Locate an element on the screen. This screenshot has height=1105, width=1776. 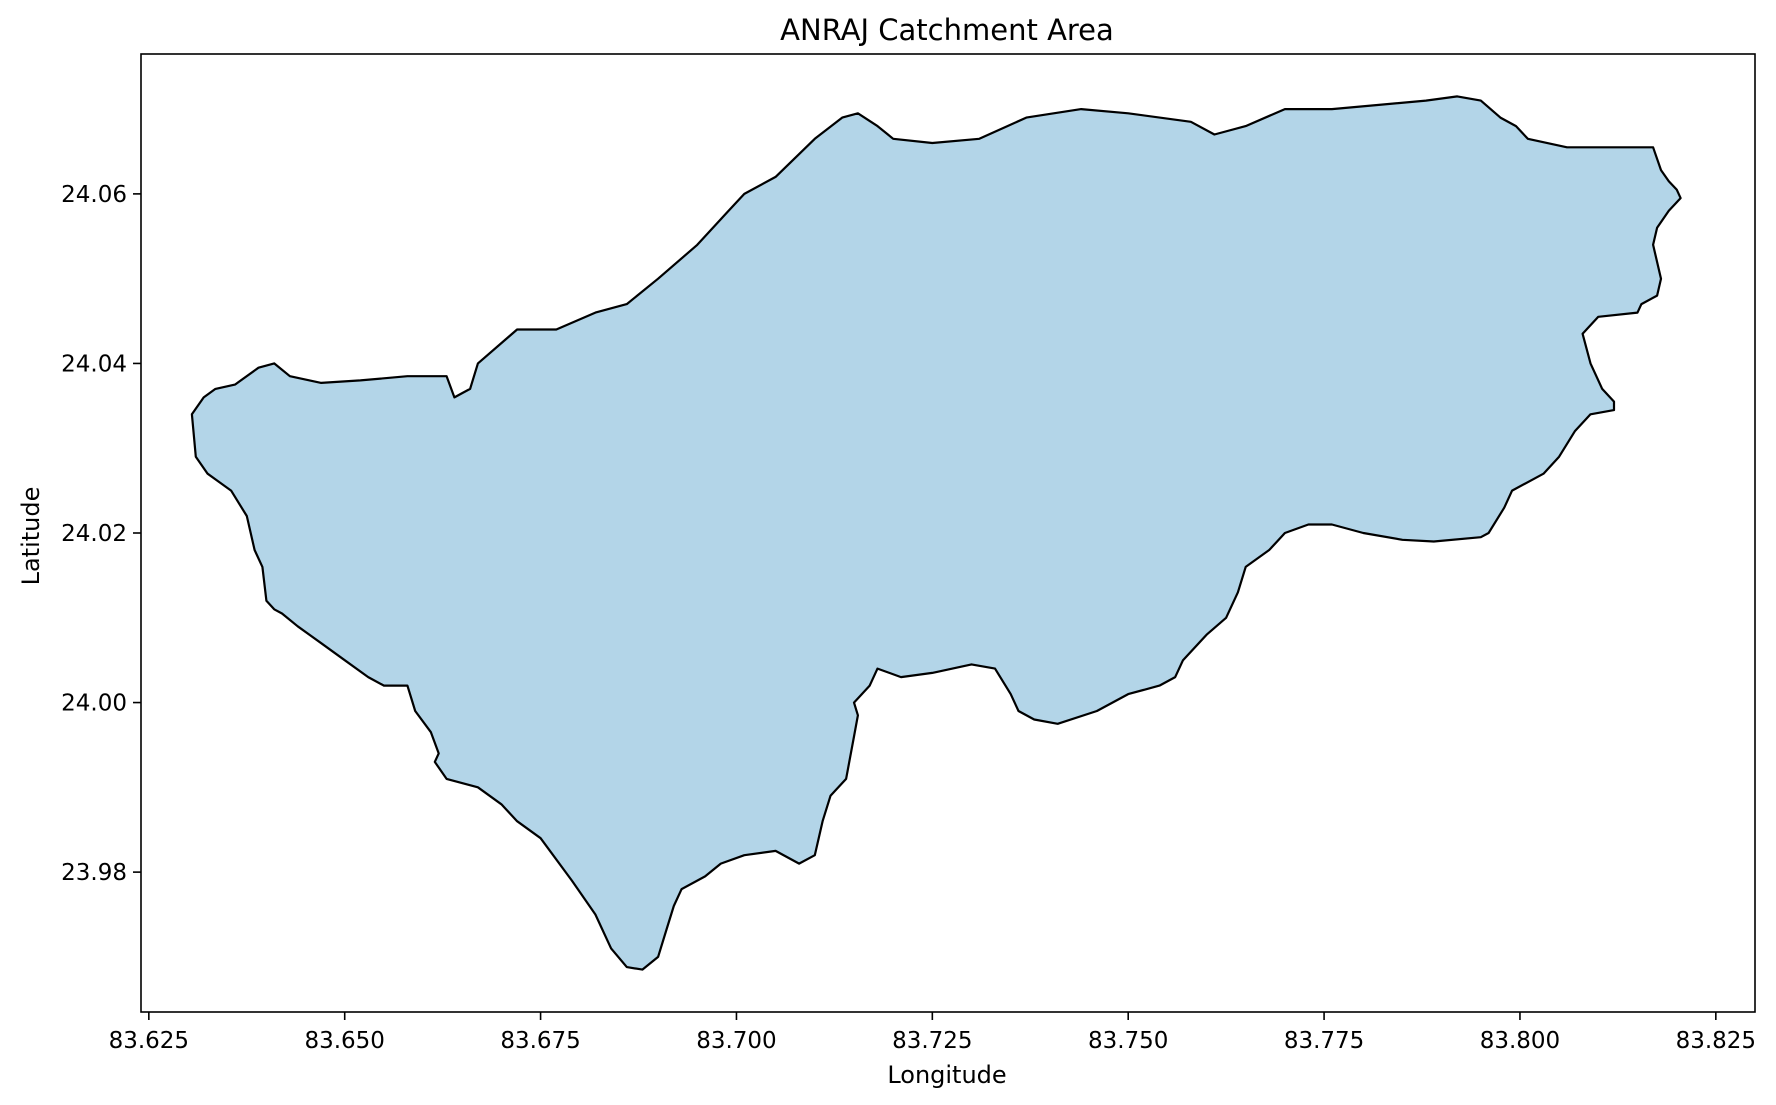
y-axis-label: Latitude is located at coordinates (31, 536).